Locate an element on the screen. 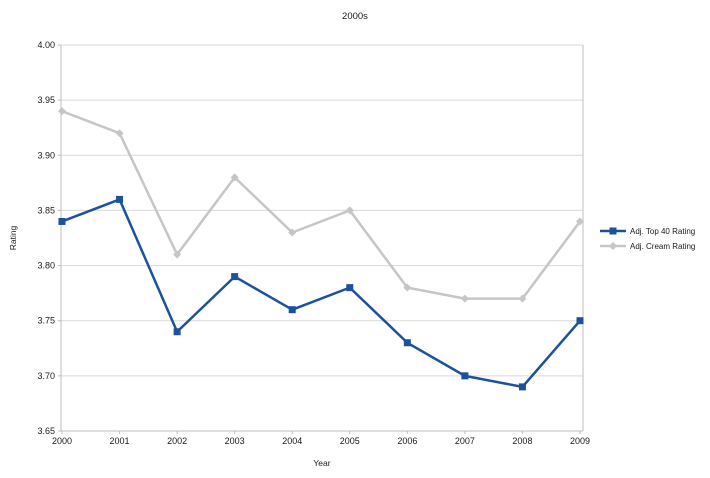  x-axis-title: Year is located at coordinates (322, 463).